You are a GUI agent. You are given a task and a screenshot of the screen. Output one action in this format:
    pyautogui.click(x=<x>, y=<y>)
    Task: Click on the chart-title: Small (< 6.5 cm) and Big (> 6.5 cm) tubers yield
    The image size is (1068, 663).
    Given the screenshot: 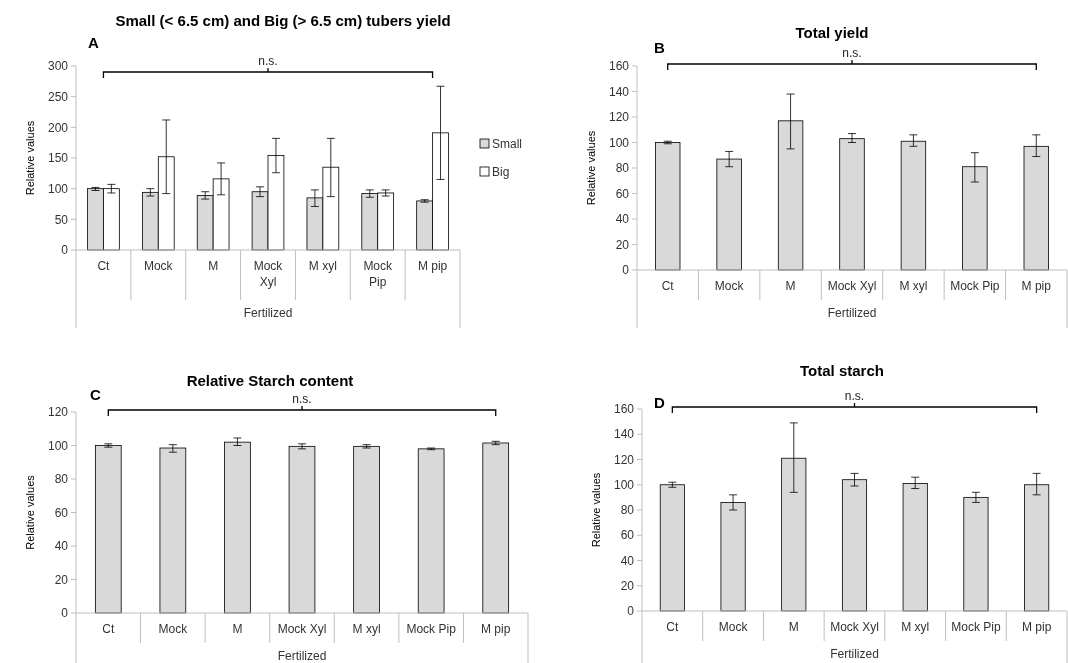 What is the action you would take?
    pyautogui.click(x=283, y=20)
    